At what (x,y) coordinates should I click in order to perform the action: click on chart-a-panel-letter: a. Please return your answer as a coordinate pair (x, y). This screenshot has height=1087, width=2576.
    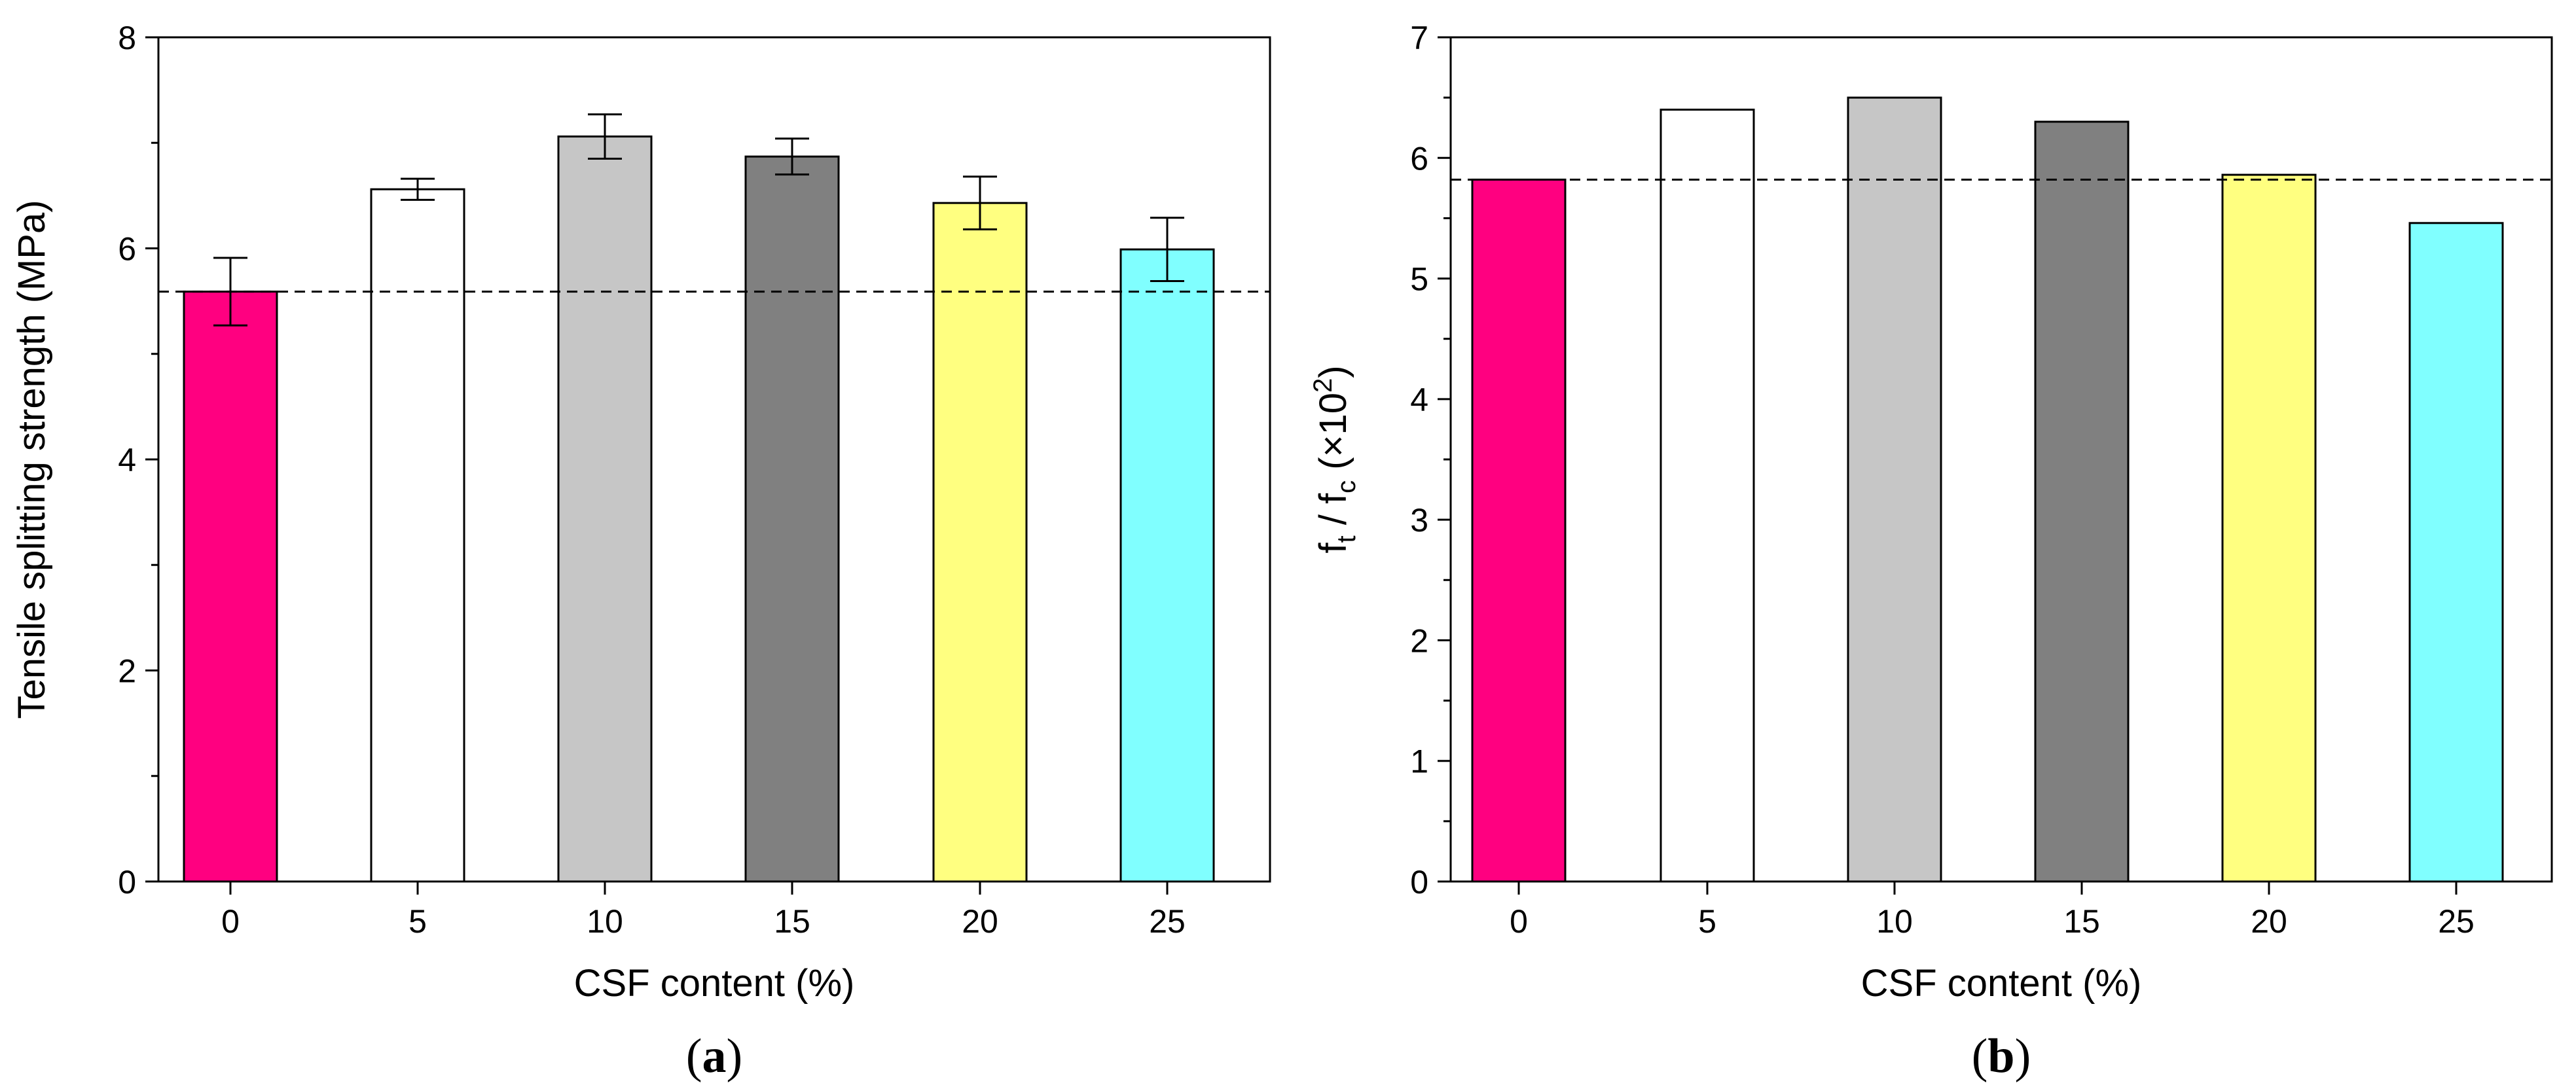
    Looking at the image, I should click on (714, 1056).